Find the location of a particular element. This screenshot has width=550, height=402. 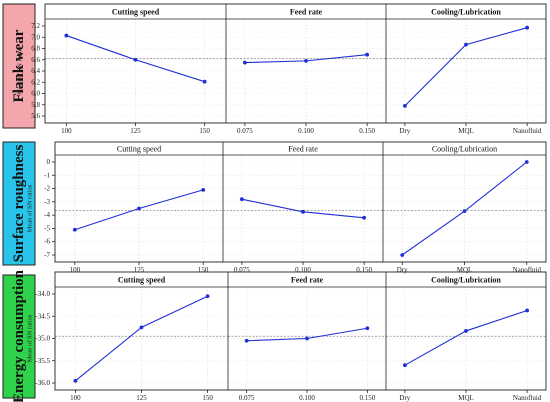

y-tick-label: -6 is located at coordinates (47, 242).